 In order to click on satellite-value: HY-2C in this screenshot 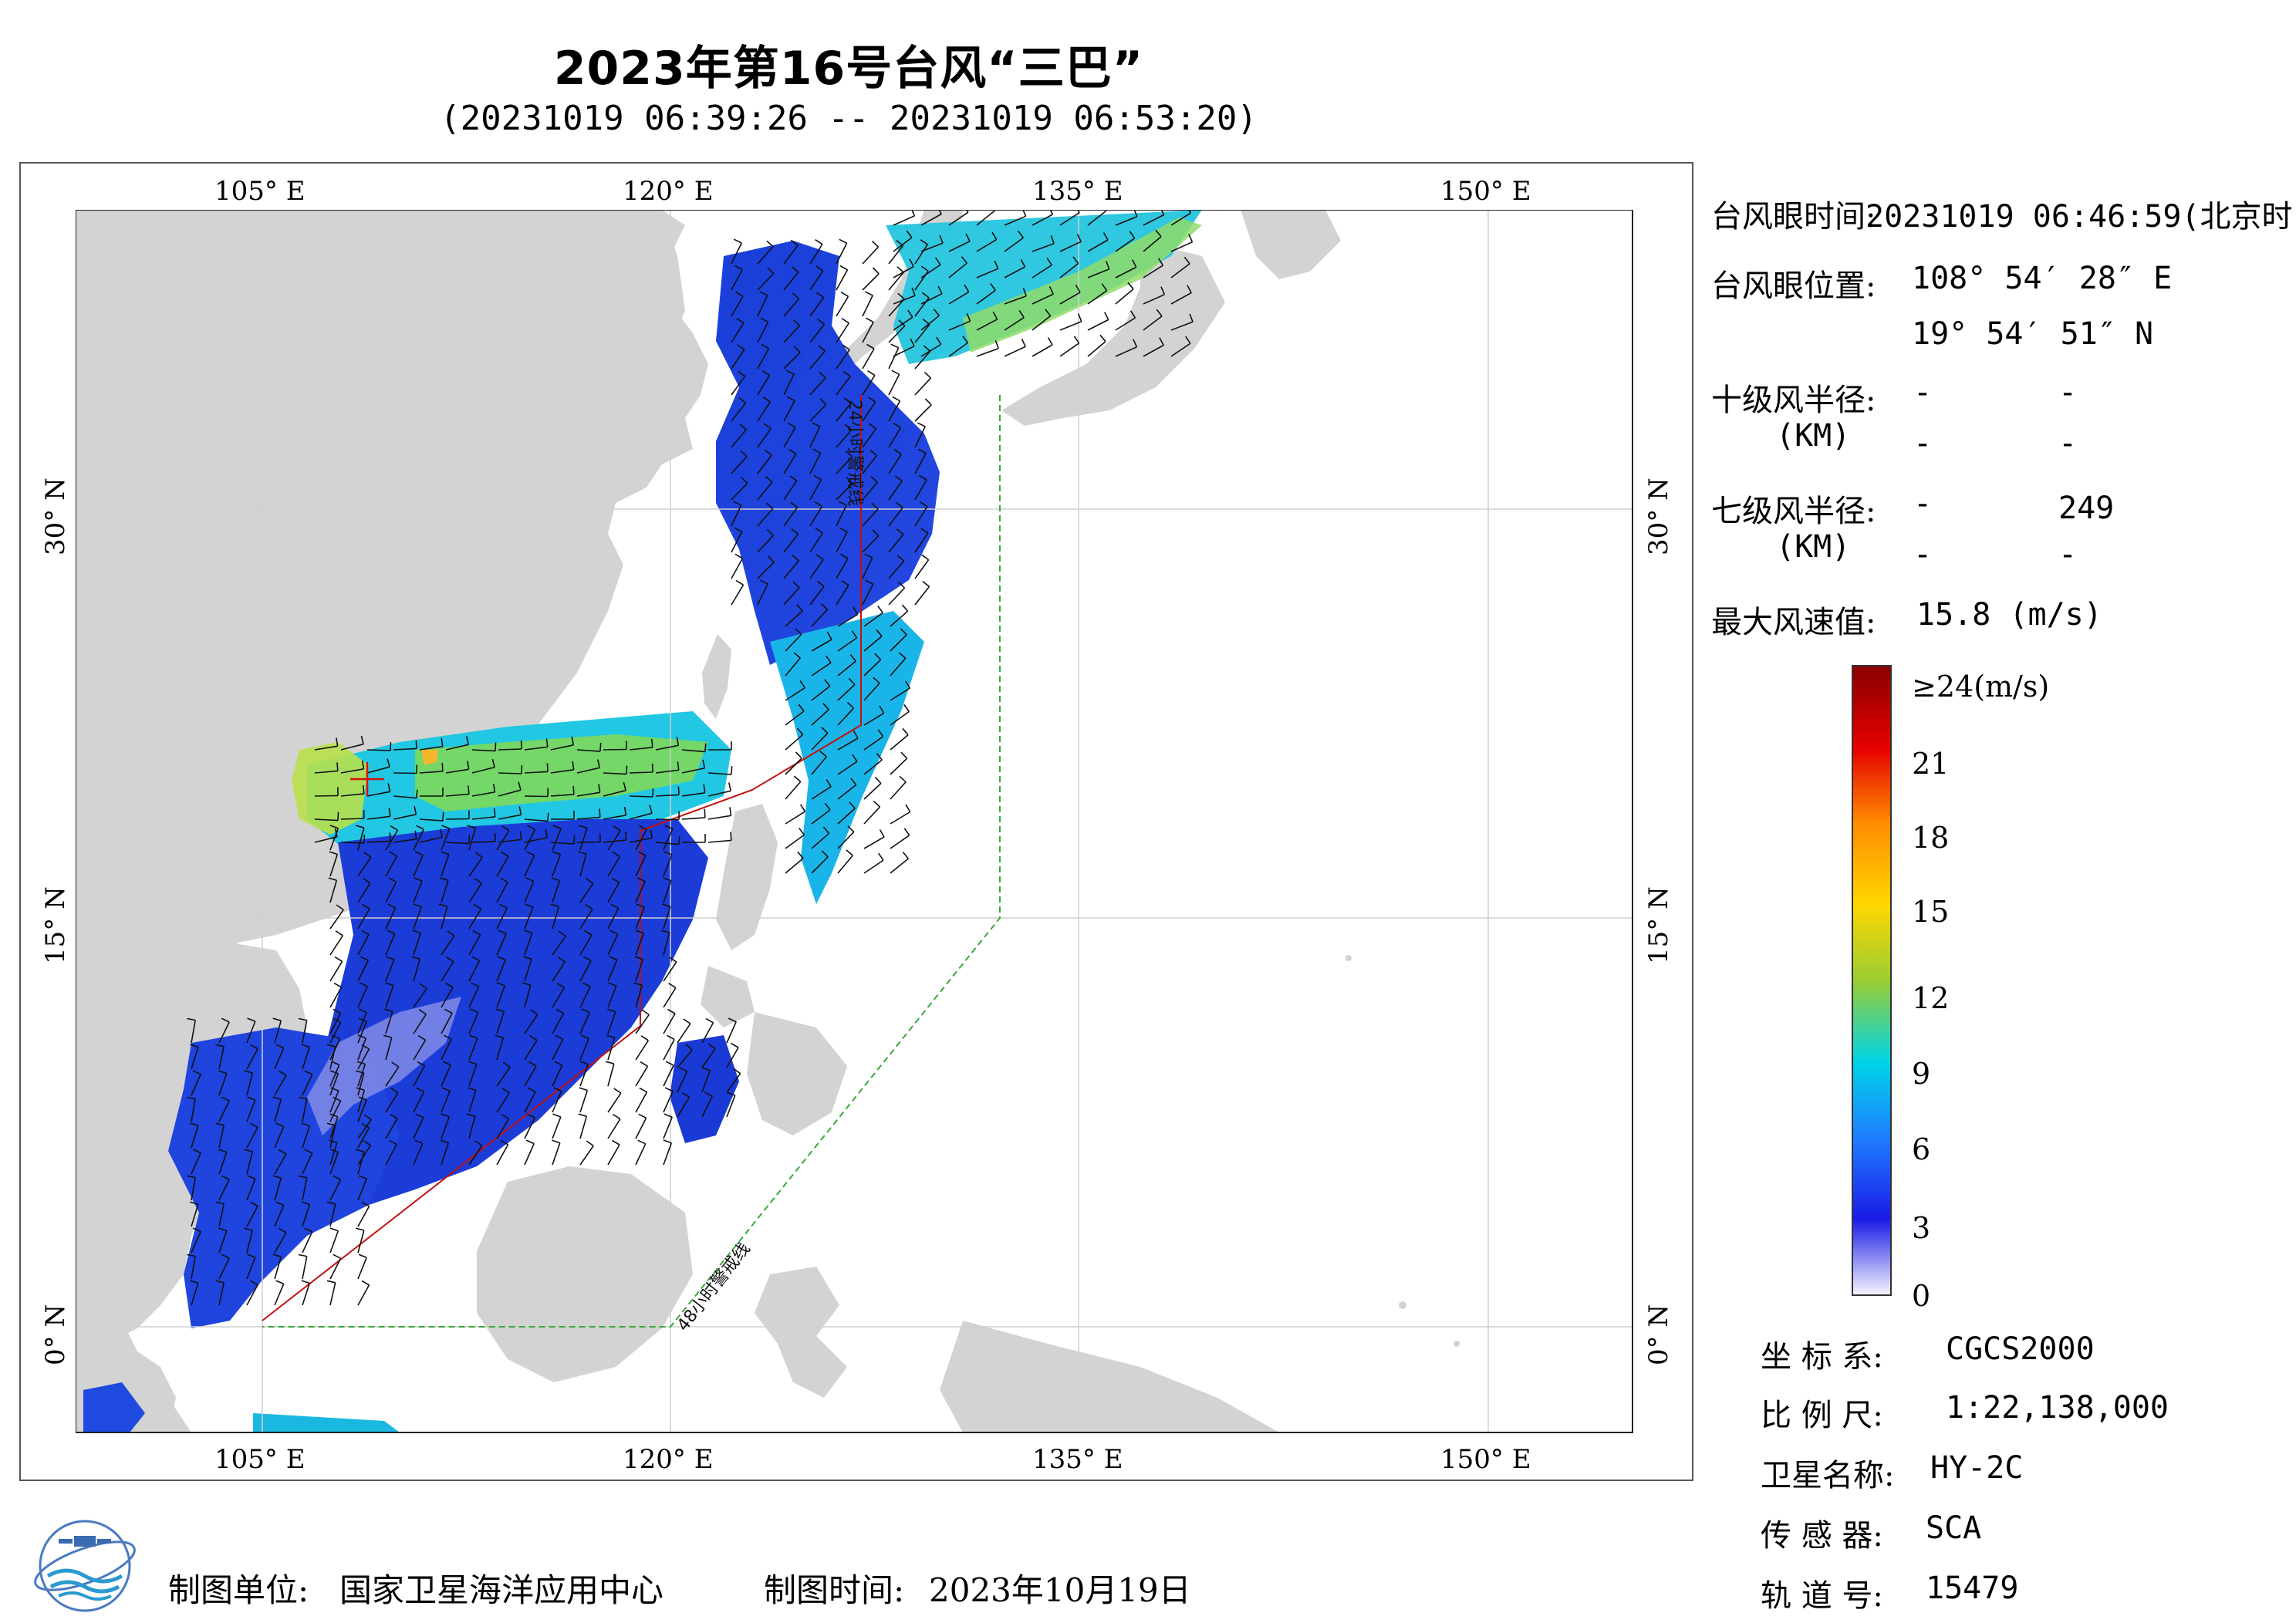, I will do `click(1977, 1468)`.